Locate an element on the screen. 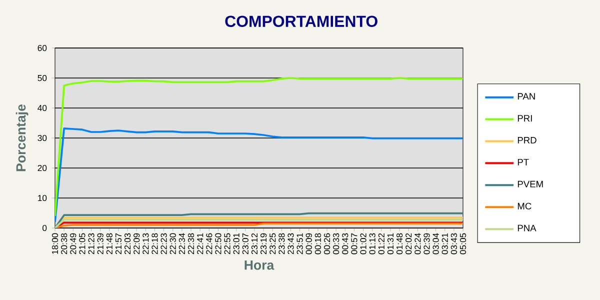  x-tick-label: 20:38 is located at coordinates (64, 243).